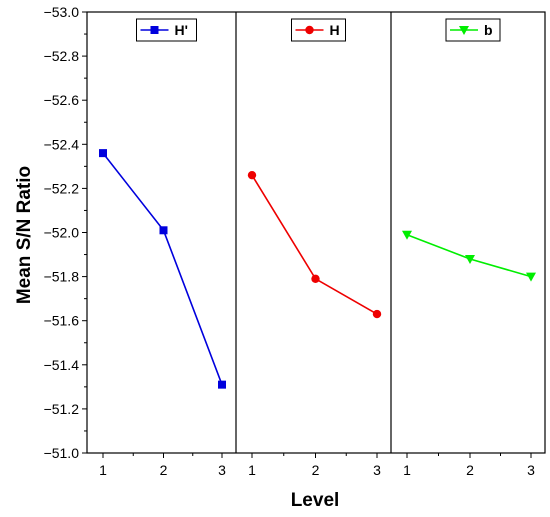  Describe the element at coordinates (62, 100) in the screenshot. I see `y-tick-label: −52.6` at that location.